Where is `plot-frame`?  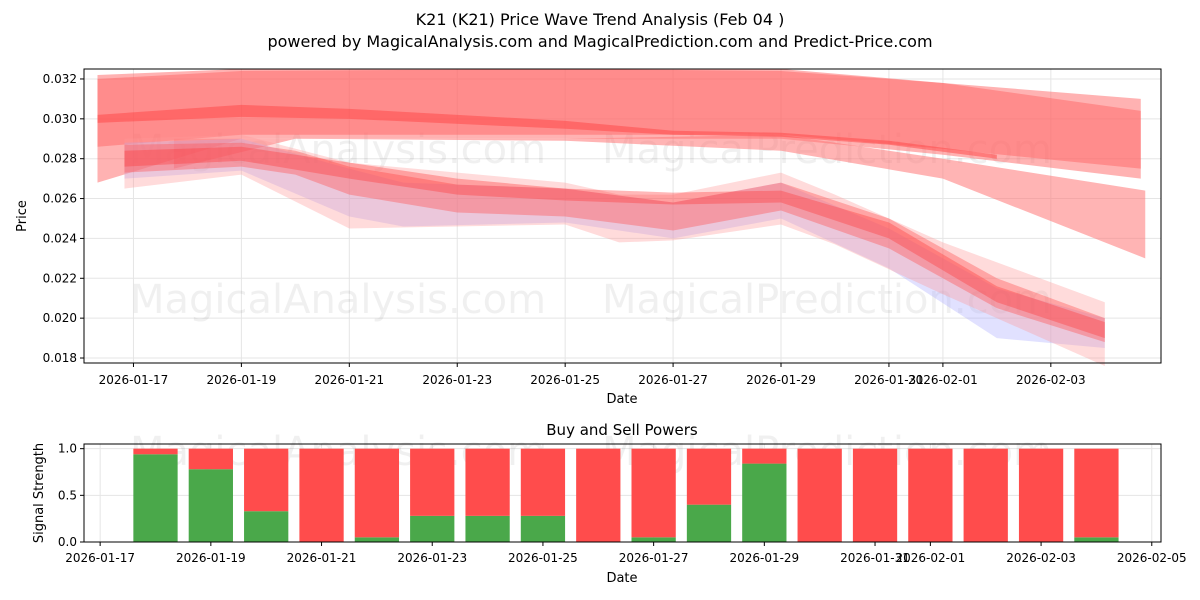
plot-frame is located at coordinates (622, 493).